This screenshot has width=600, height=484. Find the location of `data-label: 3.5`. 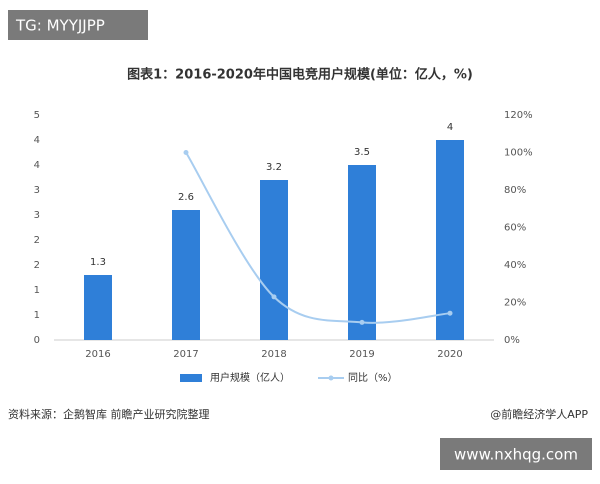

data-label: 3.5 is located at coordinates (362, 152).